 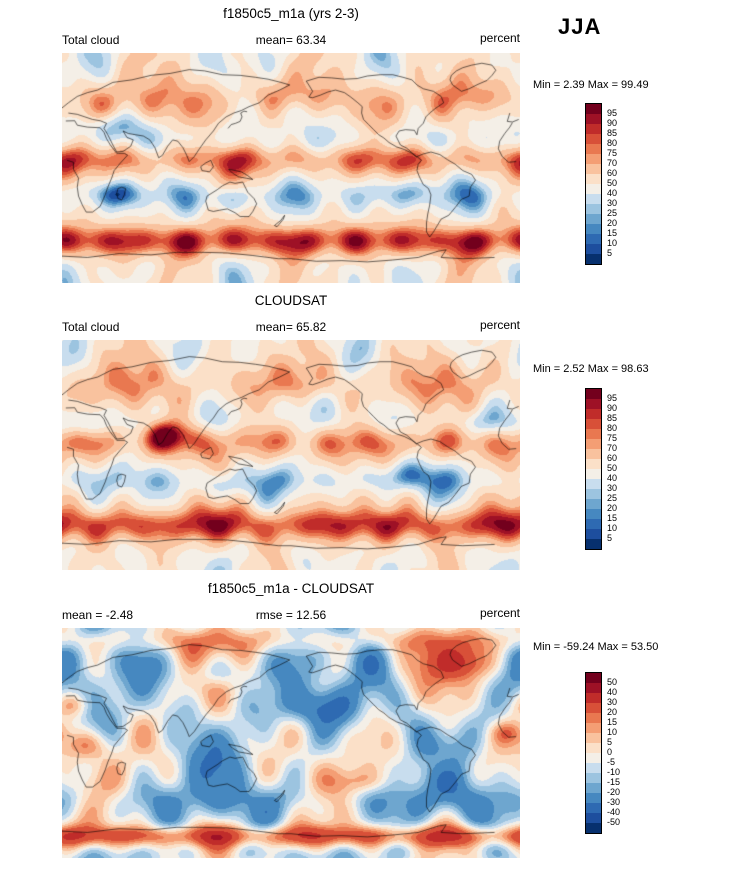 I want to click on colorbar-tick-label: -30, so click(x=614, y=802).